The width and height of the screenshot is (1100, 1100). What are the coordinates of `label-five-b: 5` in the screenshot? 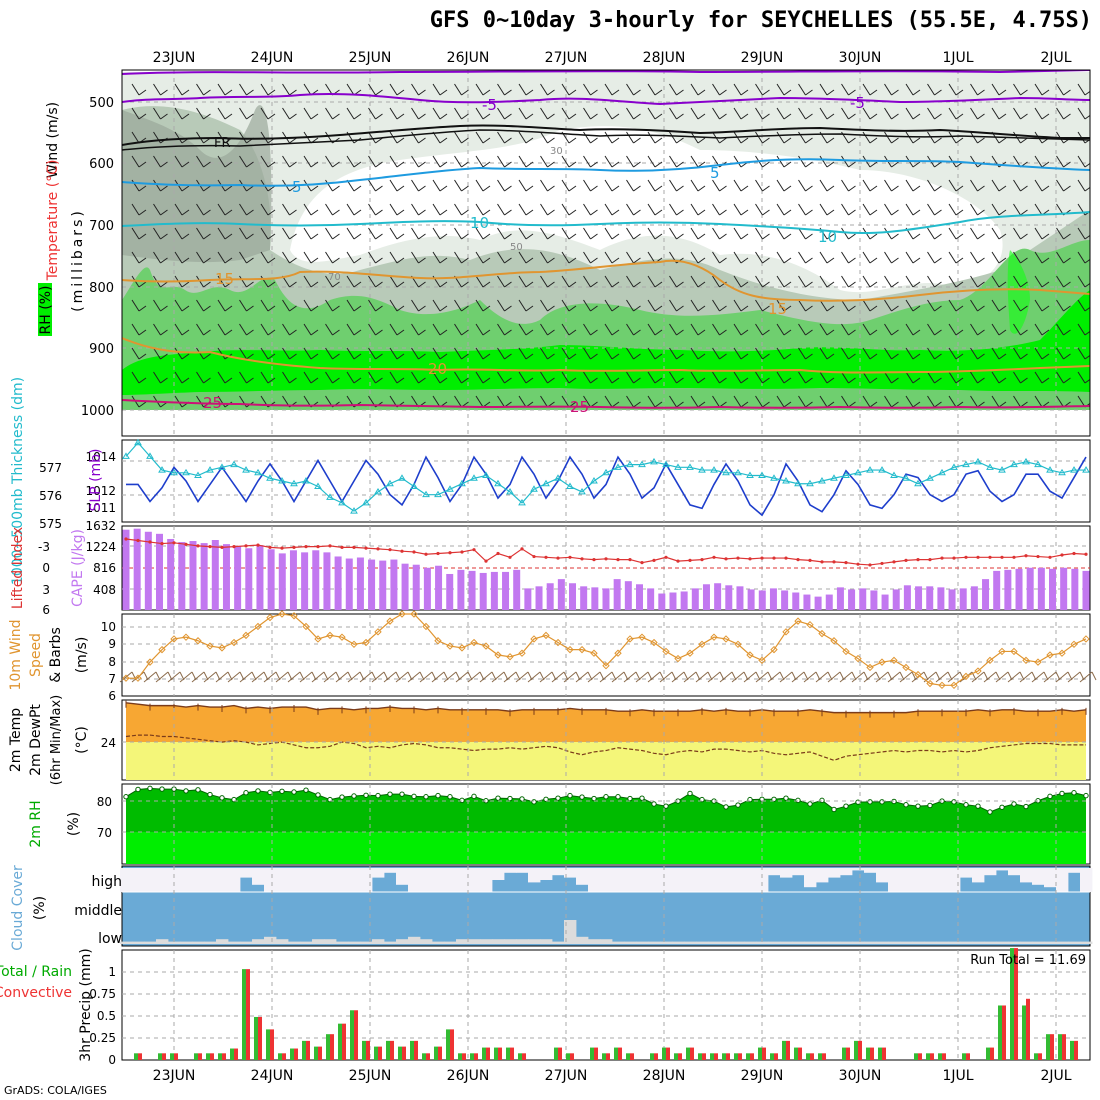 It's located at (715, 173).